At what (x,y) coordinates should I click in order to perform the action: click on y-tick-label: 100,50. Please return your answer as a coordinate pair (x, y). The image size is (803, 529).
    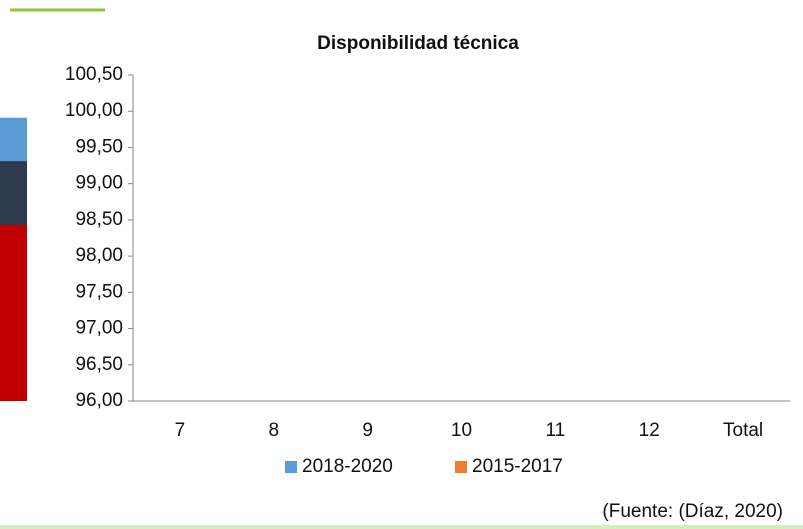
    Looking at the image, I should click on (94, 74).